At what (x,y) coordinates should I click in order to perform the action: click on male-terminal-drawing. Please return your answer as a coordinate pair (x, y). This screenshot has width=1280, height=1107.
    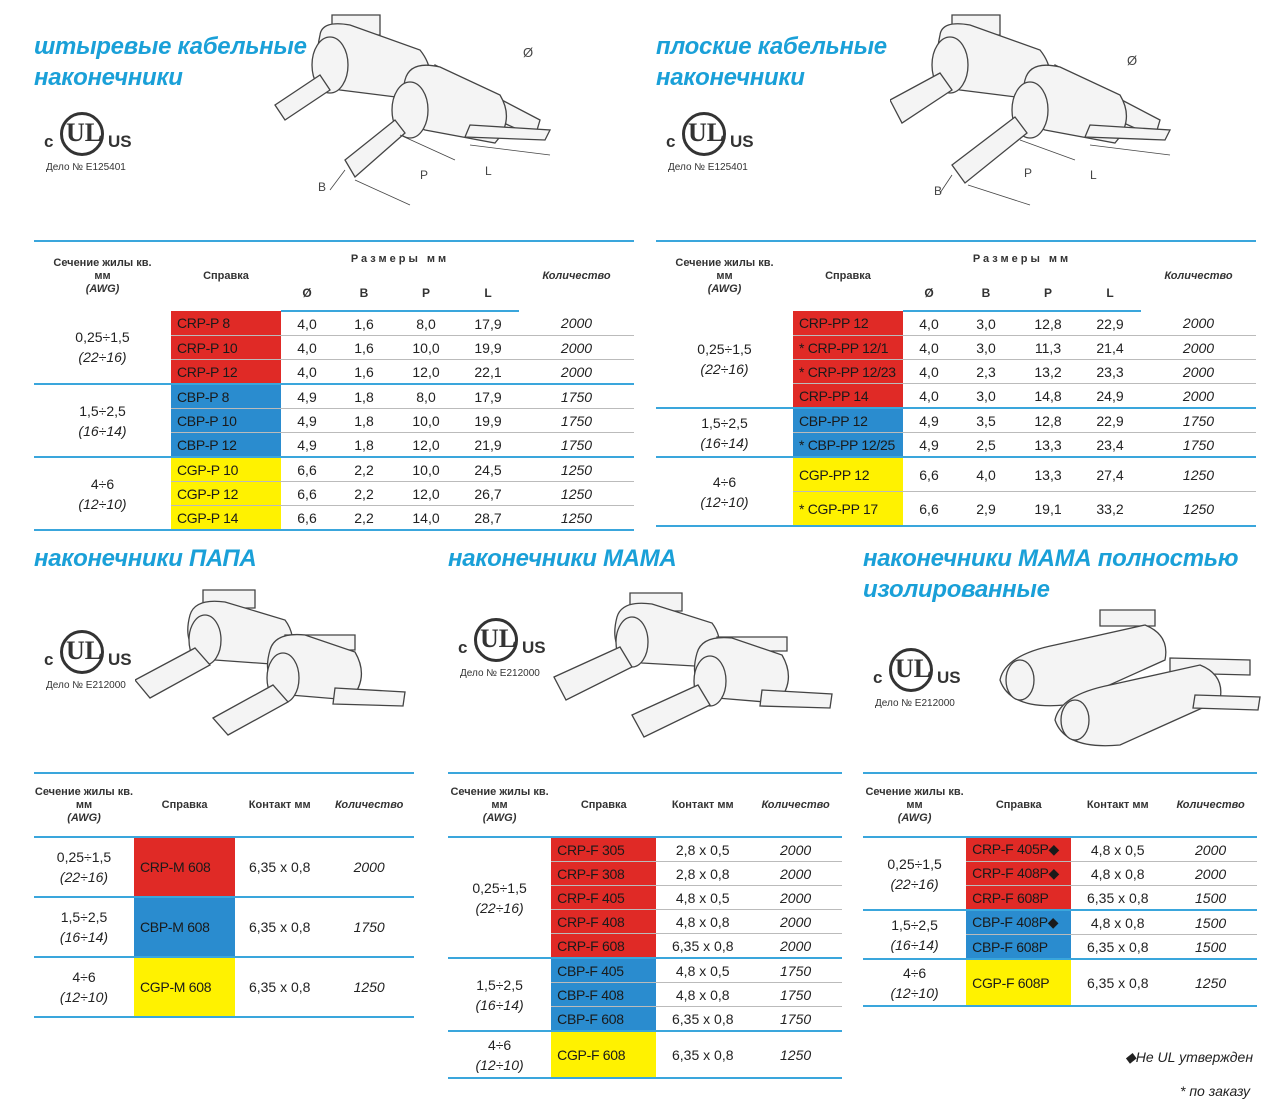
    Looking at the image, I should click on (270, 662).